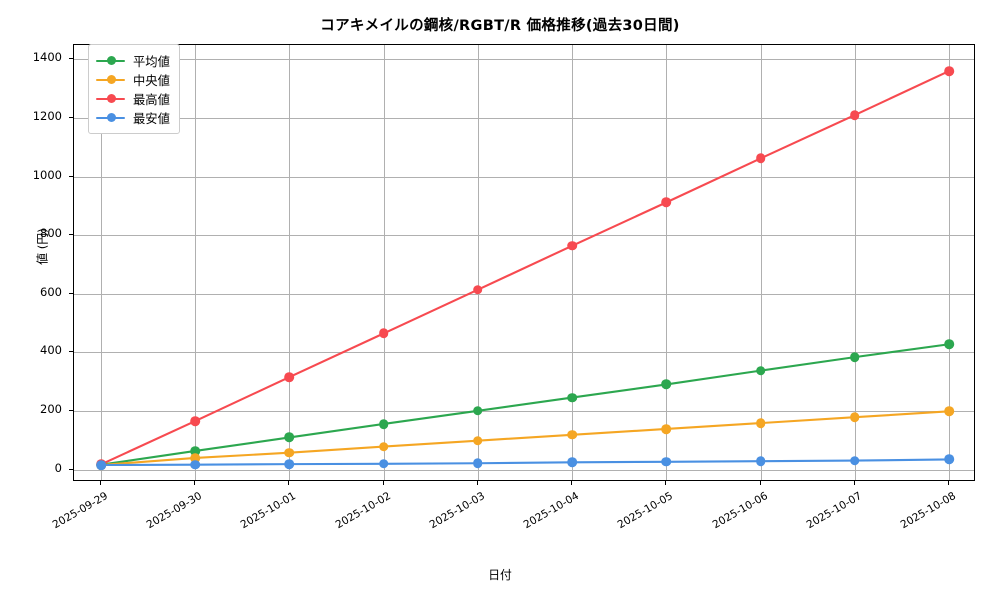 The height and width of the screenshot is (600, 1000). What do you see at coordinates (47, 115) in the screenshot?
I see `y-tick-label: 1200` at bounding box center [47, 115].